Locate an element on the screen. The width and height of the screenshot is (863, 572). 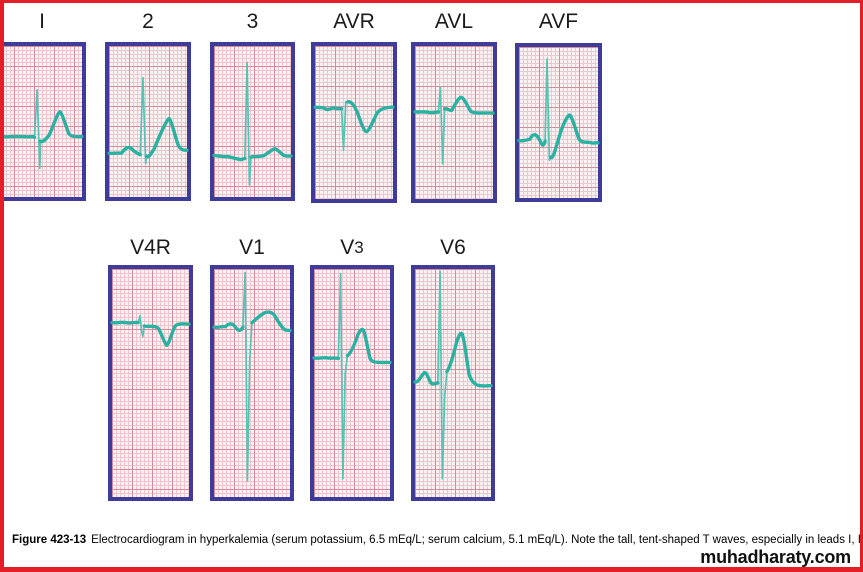
lead-label-v4r-text: V4R is located at coordinates (150, 247).